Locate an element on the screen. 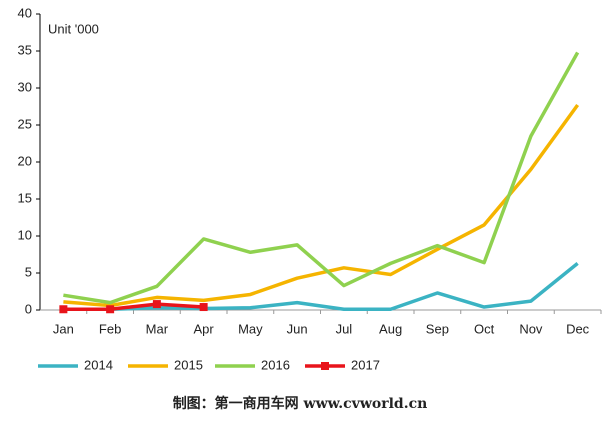 The width and height of the screenshot is (609, 426). y-tick-label: 30 is located at coordinates (25, 86).